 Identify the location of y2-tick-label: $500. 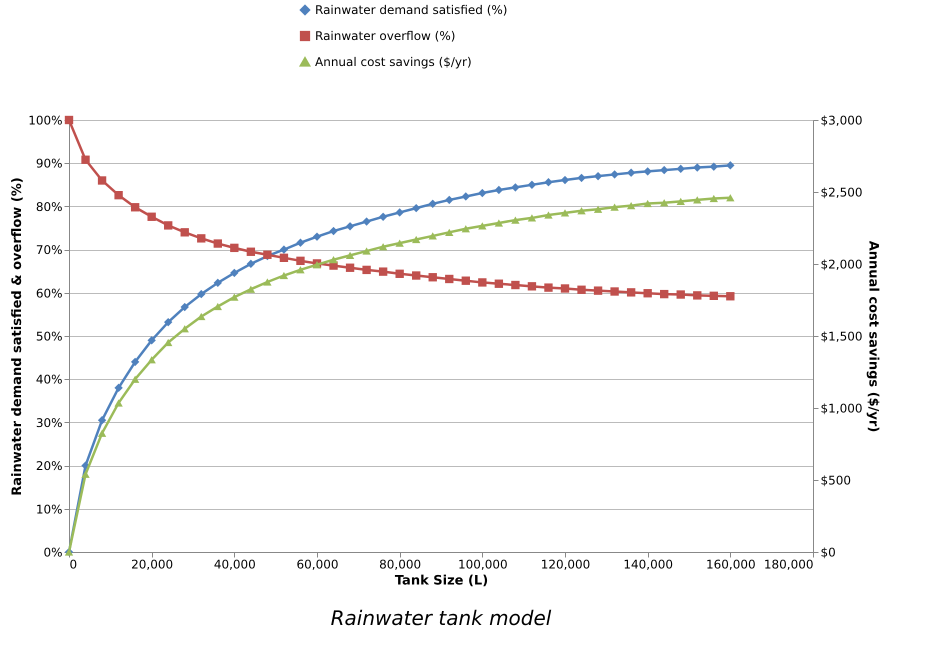
(836, 481).